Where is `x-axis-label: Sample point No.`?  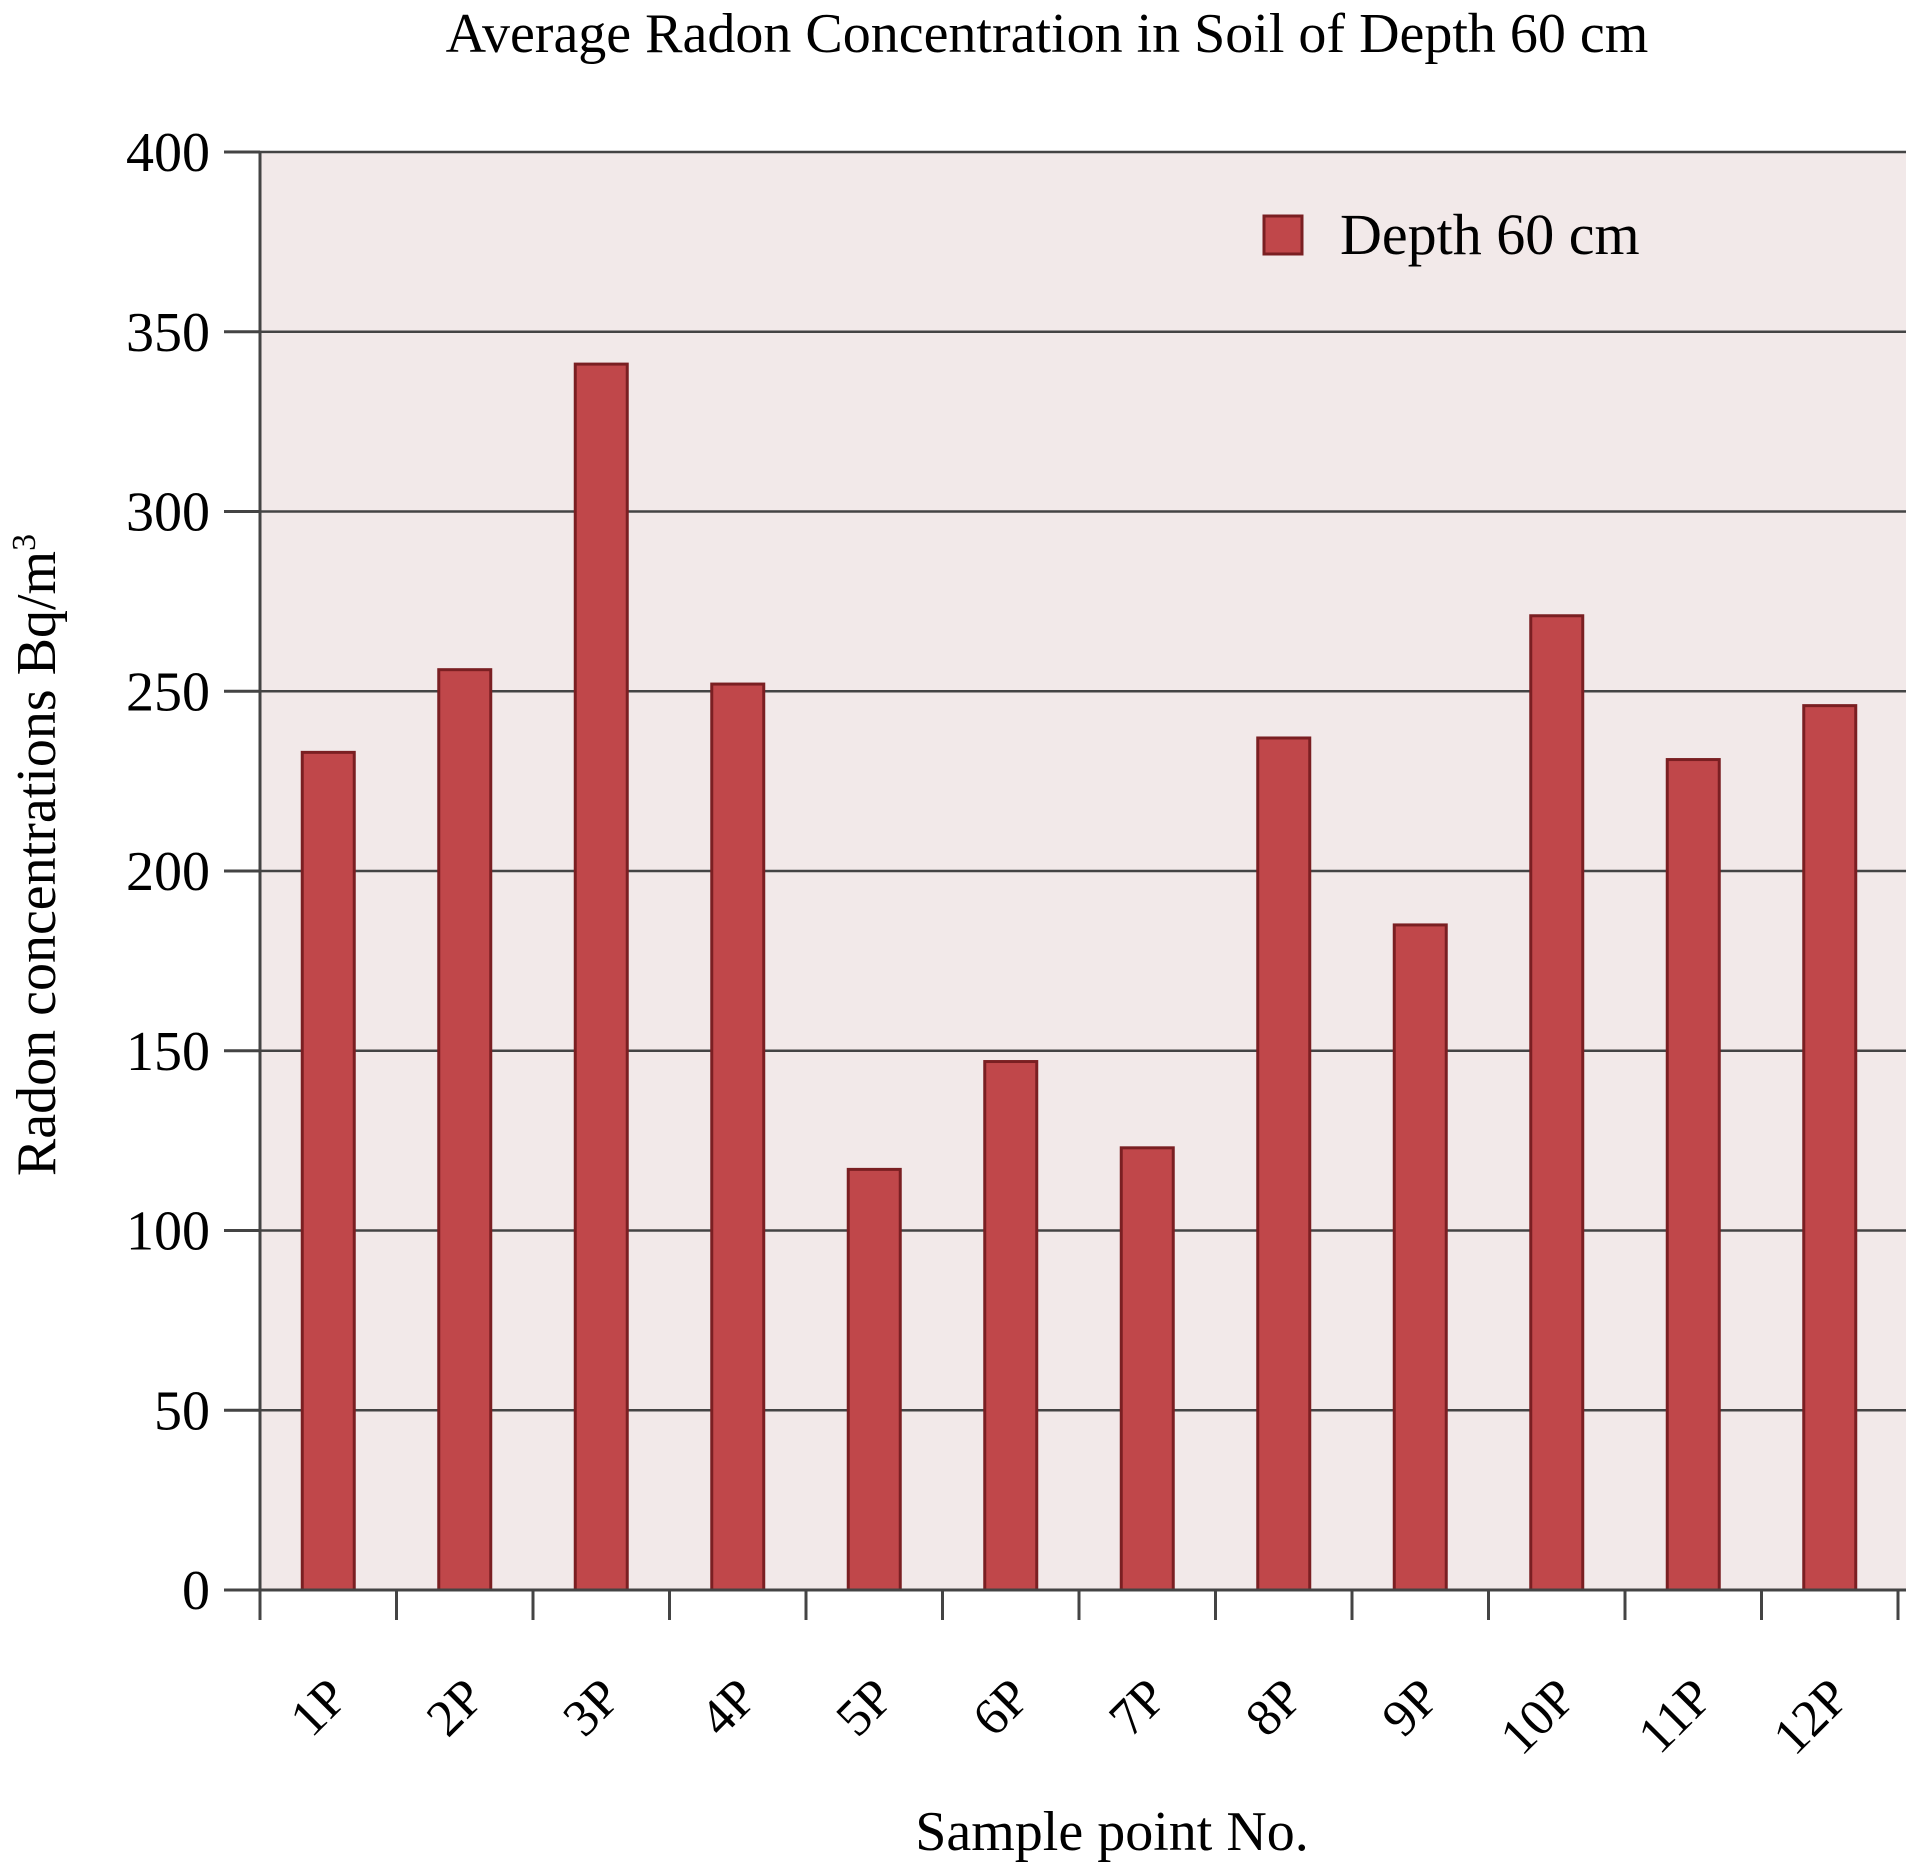
x-axis-label: Sample point No. is located at coordinates (1112, 1832).